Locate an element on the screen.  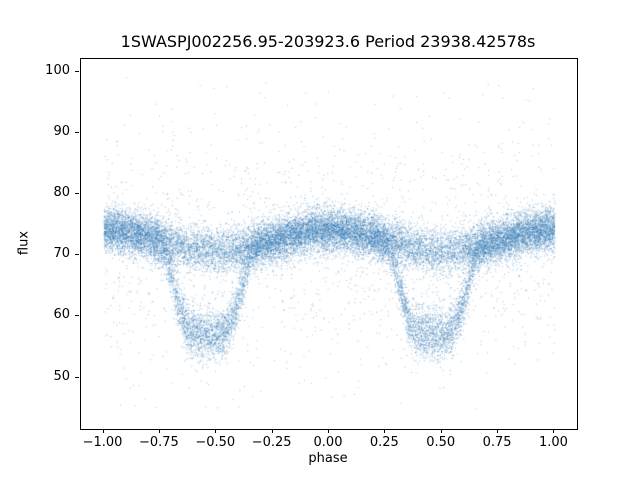
y-tick-label: 50 is located at coordinates (61, 376).